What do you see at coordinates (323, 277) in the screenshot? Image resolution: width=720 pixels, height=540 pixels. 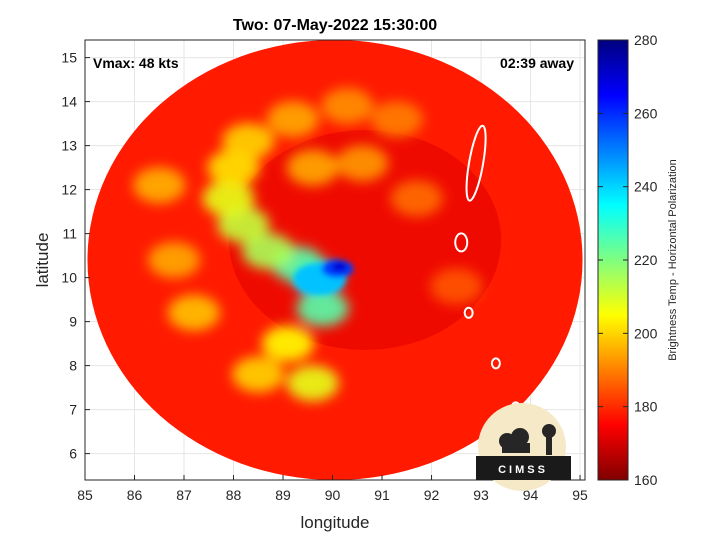 I see `storm-core-layer` at bounding box center [323, 277].